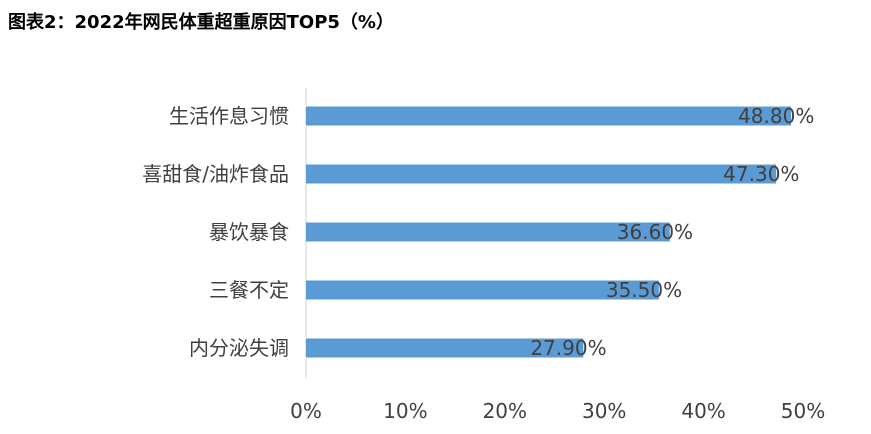  I want to click on x-tick-label: 10%, so click(405, 411).